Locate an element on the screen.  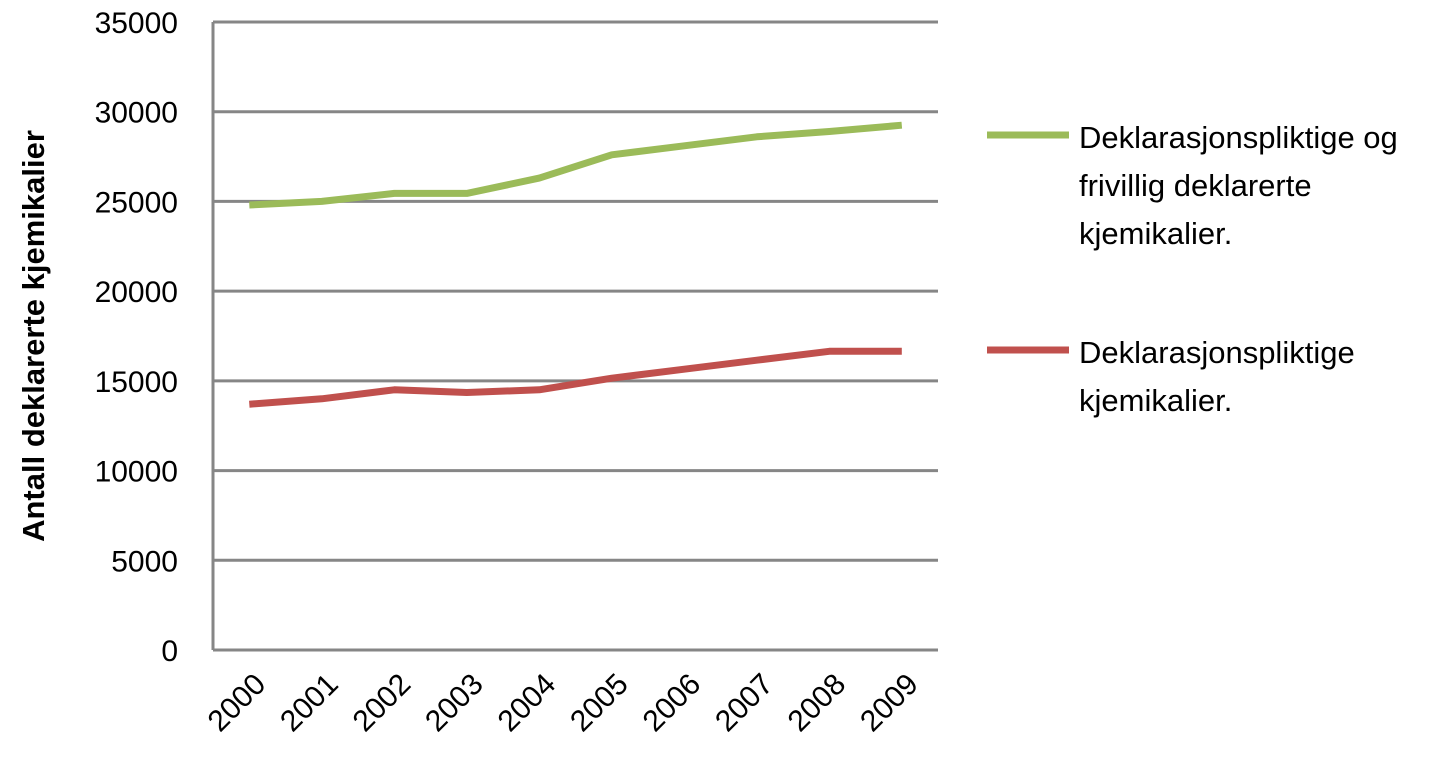
y-tick-label: 25000 is located at coordinates (136, 202).